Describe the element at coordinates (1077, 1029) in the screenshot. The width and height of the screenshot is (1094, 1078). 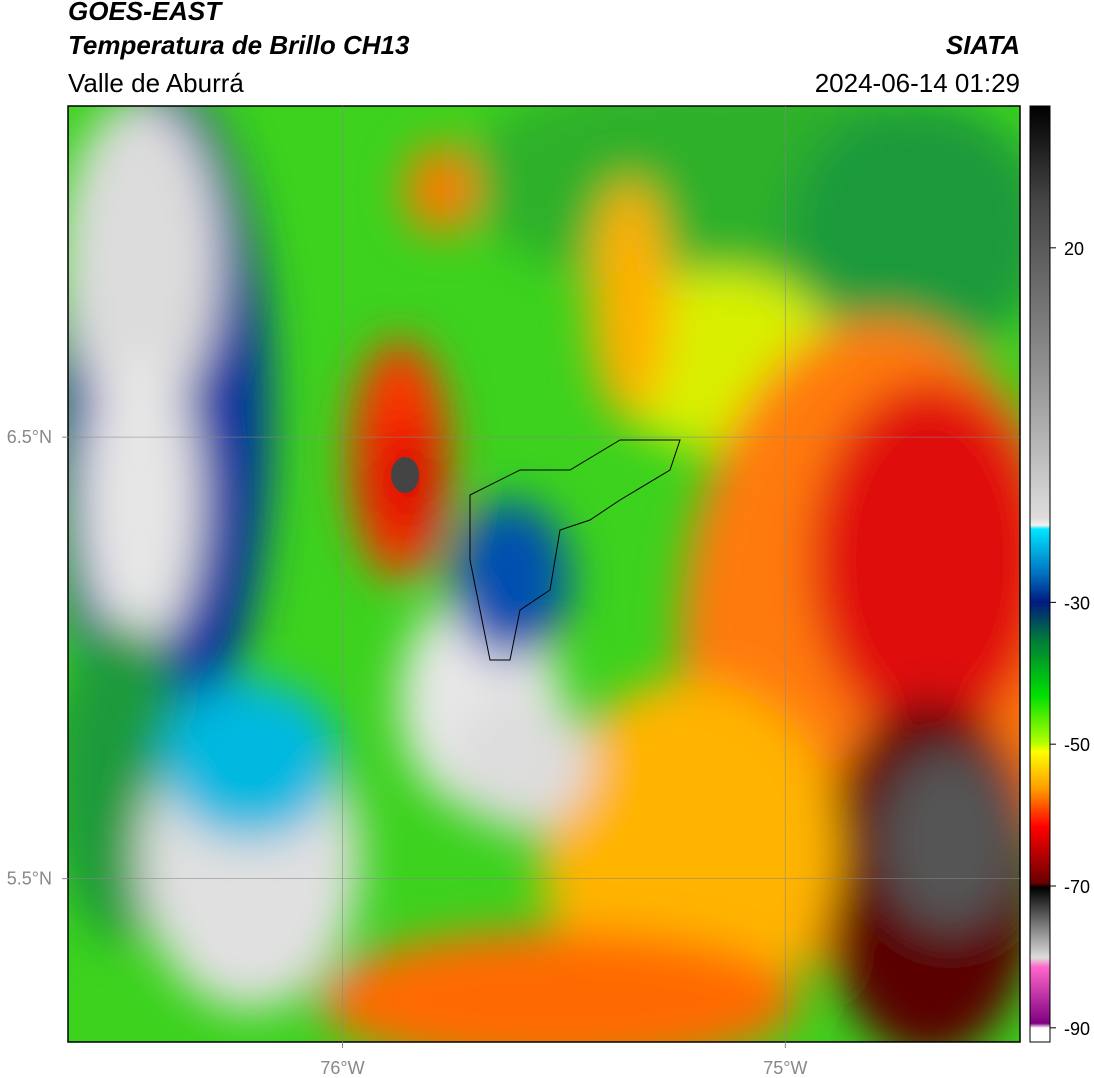
I see `colorbar-tick-label: -90` at that location.